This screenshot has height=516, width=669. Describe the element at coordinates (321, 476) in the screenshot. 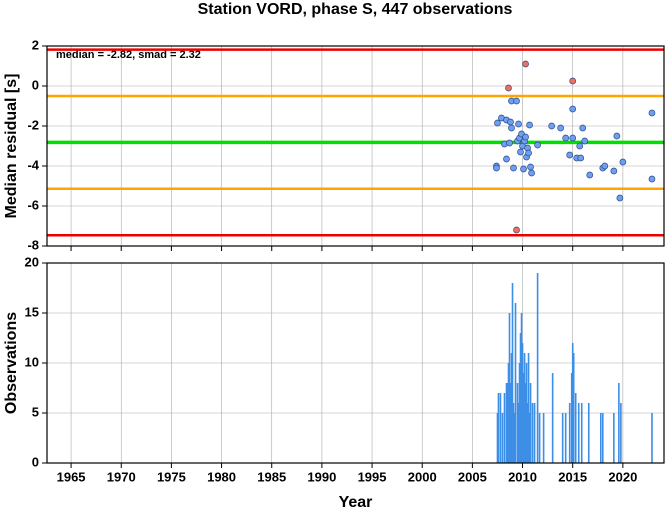

I see `x-tick-label: 1990` at that location.